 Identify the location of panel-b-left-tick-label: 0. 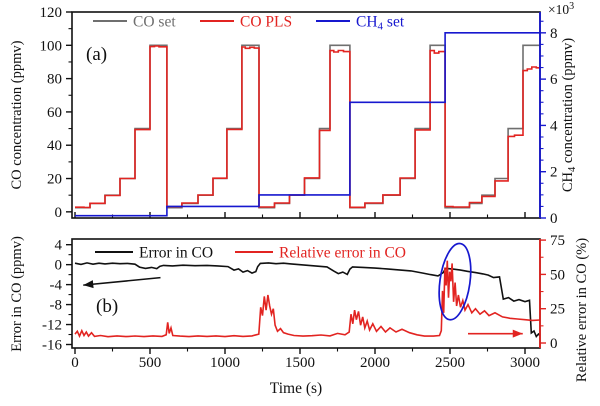
(59, 266).